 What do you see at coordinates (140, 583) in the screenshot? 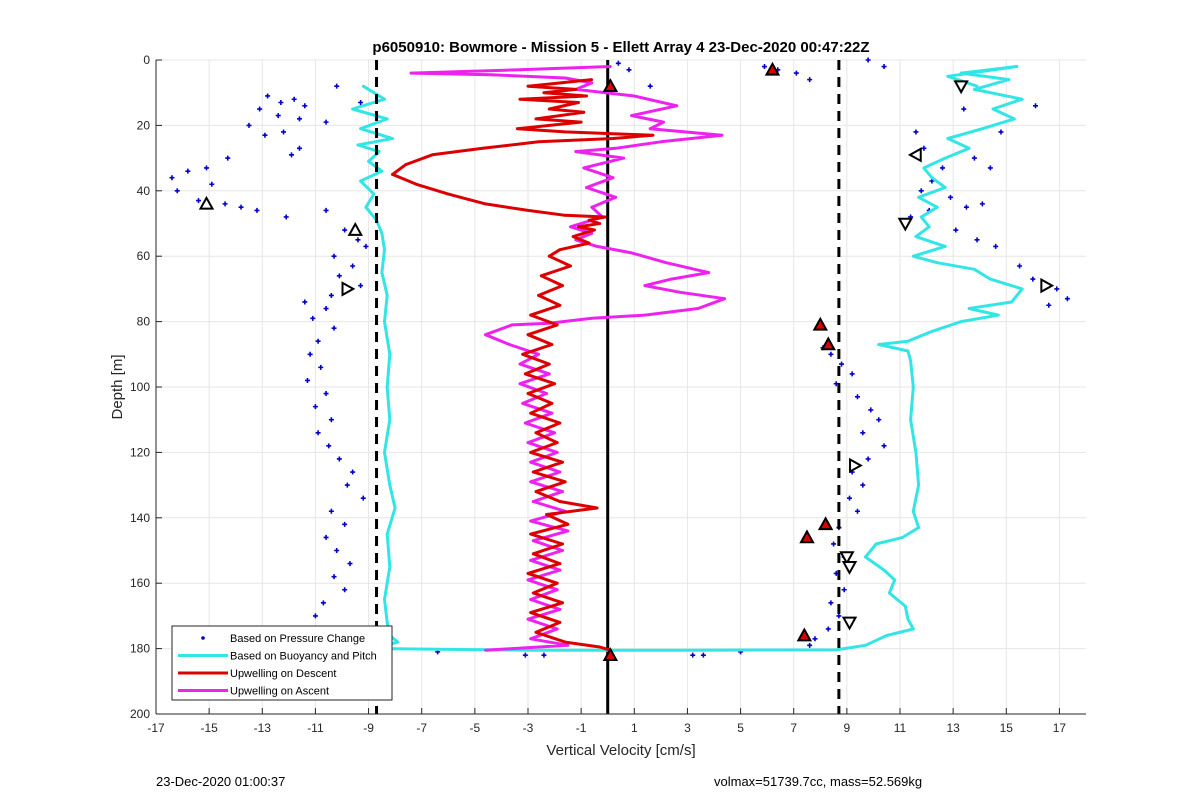
I see `y-tick-label: 160` at bounding box center [140, 583].